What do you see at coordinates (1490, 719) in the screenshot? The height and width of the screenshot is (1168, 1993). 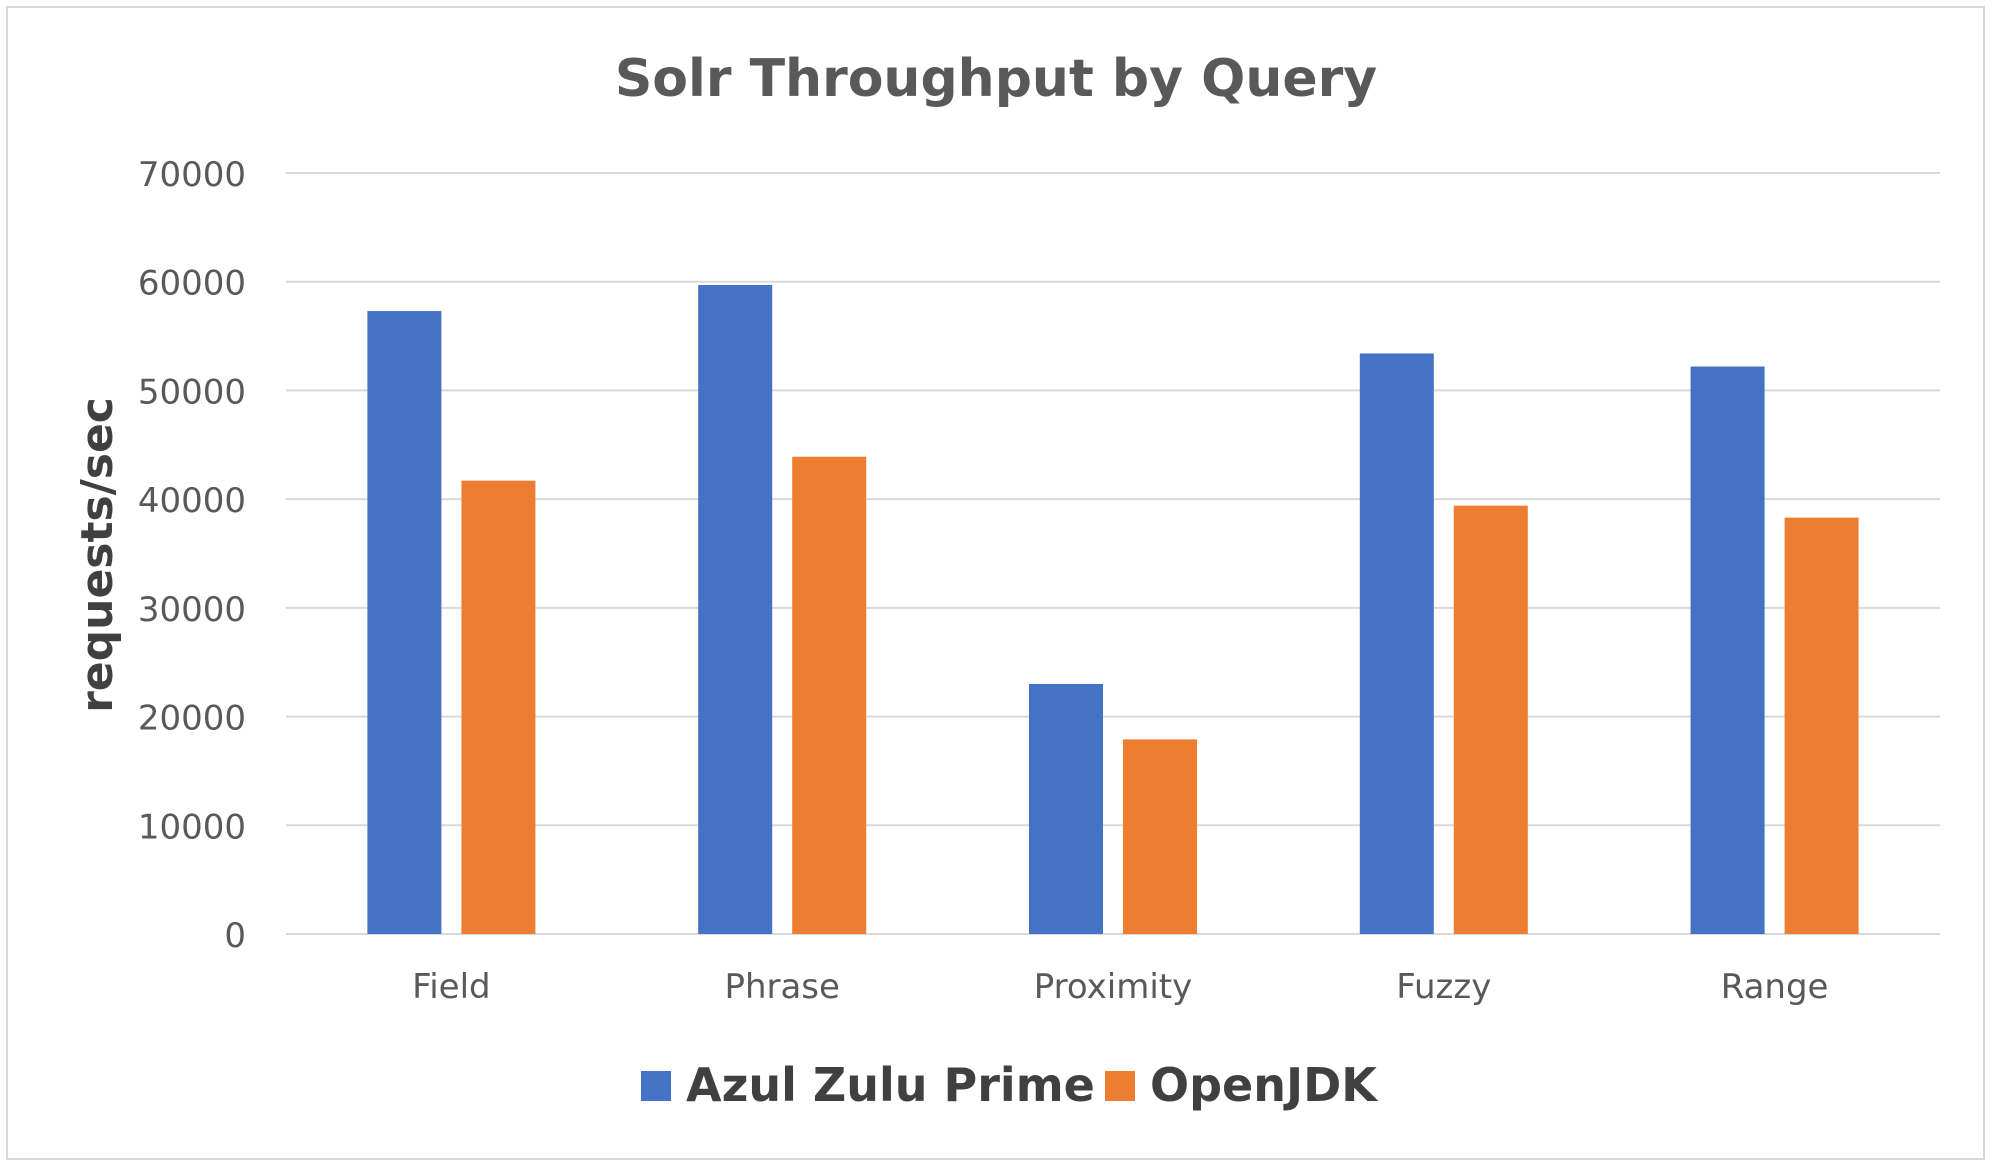 I see `bar-openjdk-fuzzy` at bounding box center [1490, 719].